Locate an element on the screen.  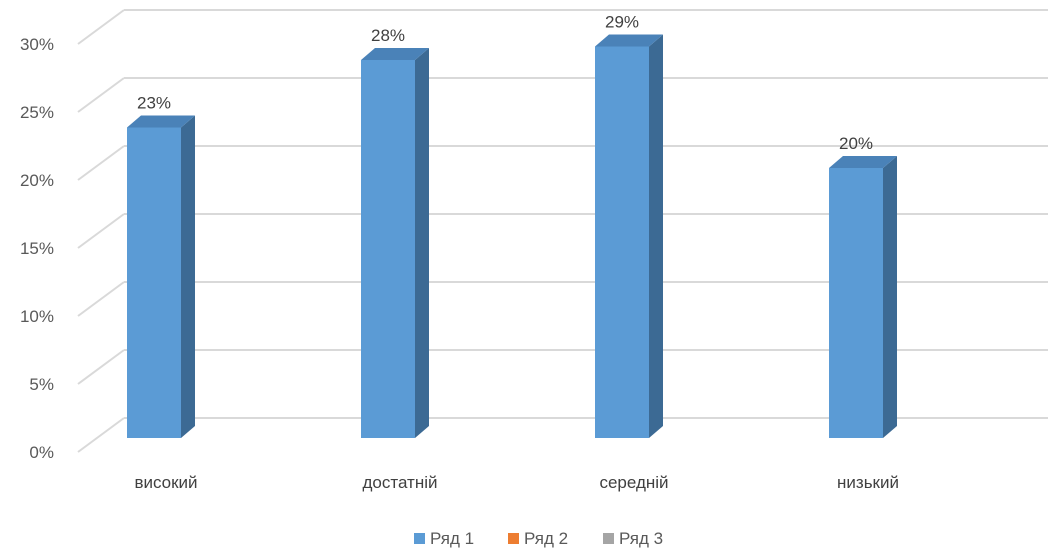
data-label: 29% is located at coordinates (622, 22).